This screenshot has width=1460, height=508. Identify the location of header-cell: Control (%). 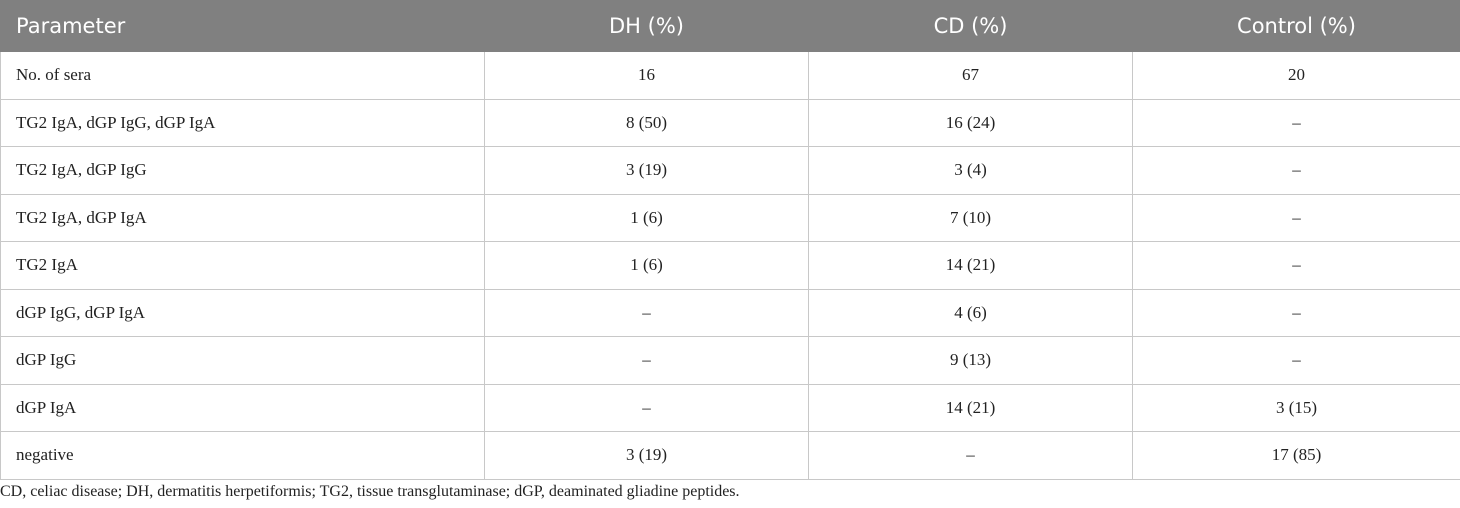
(1296, 26).